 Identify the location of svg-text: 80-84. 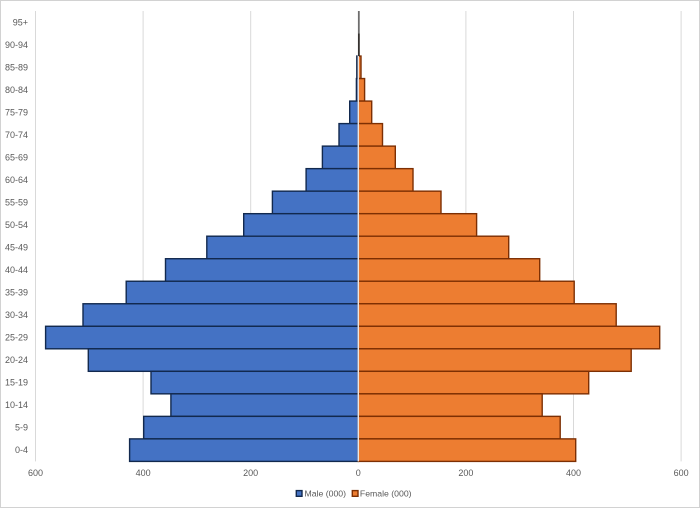
(16, 90).